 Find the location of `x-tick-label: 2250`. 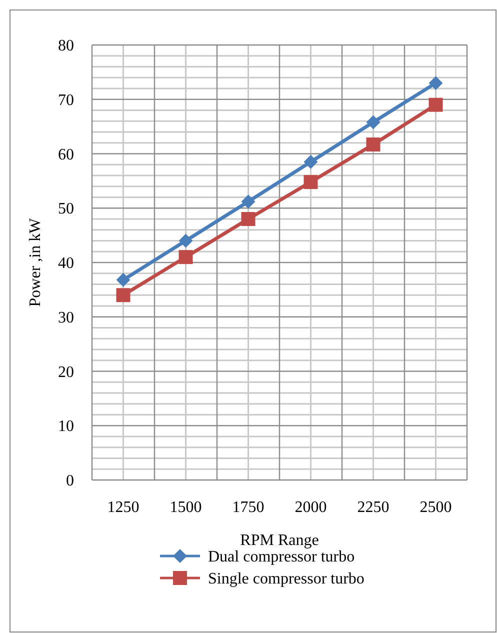

x-tick-label: 2250 is located at coordinates (373, 507).